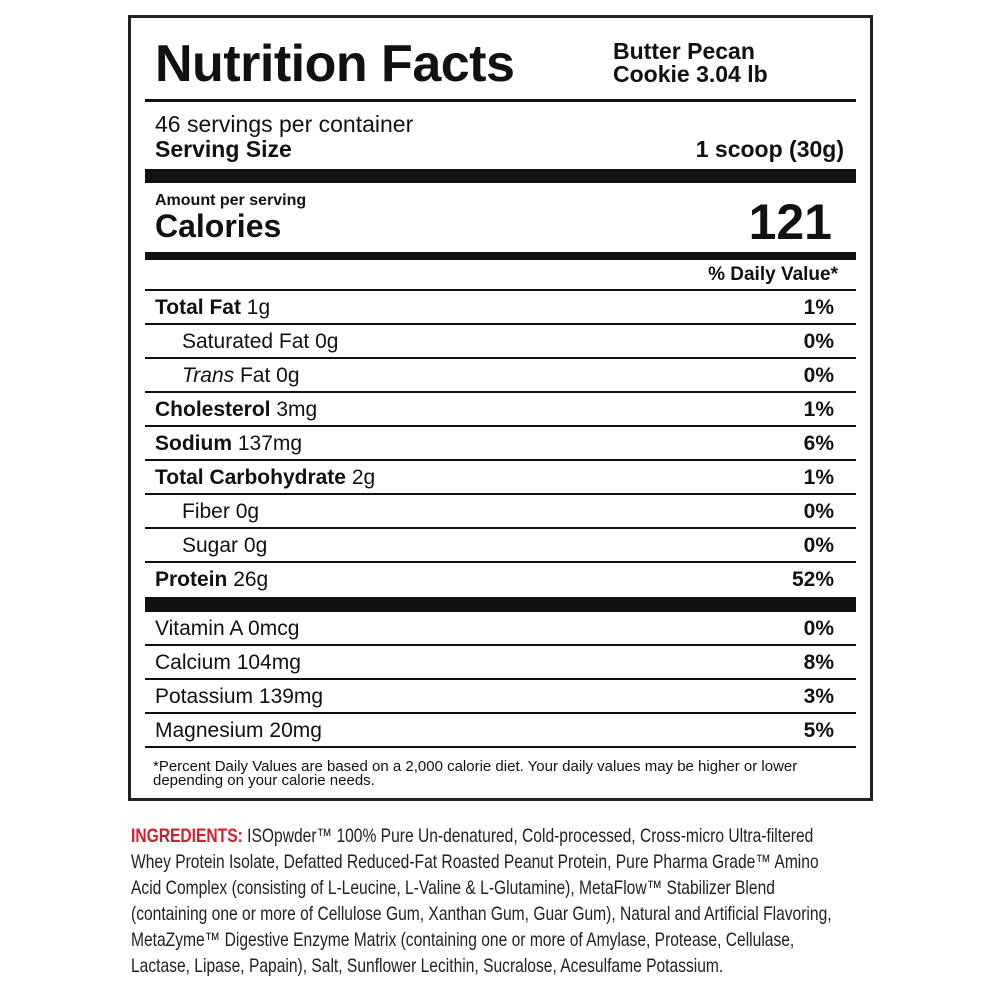 The width and height of the screenshot is (1000, 1000). Describe the element at coordinates (500, 546) in the screenshot. I see `nutrient-row-sugar: Sugar 0g 0%` at that location.